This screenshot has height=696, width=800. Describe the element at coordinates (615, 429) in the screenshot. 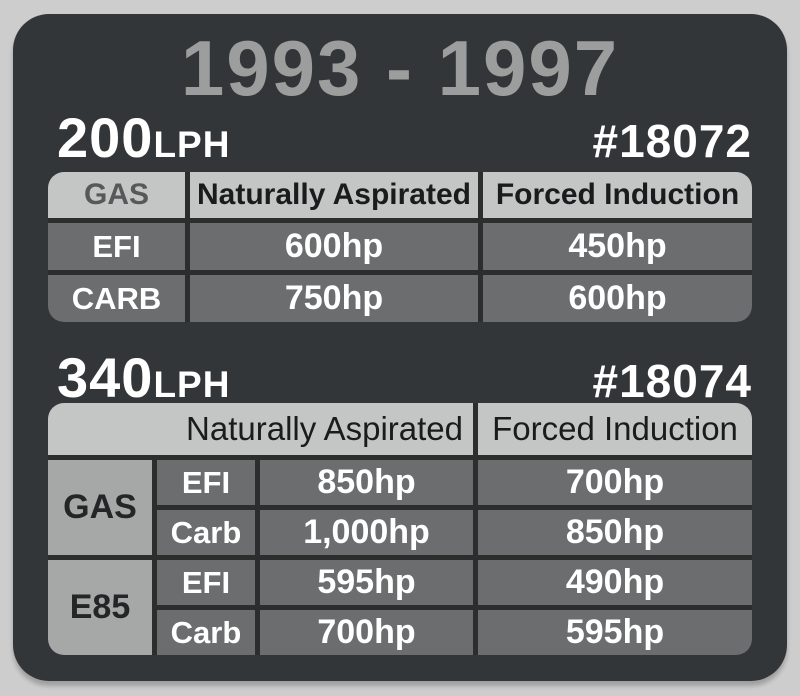

I see `table2-header-forced-induction: Forced Induction` at that location.